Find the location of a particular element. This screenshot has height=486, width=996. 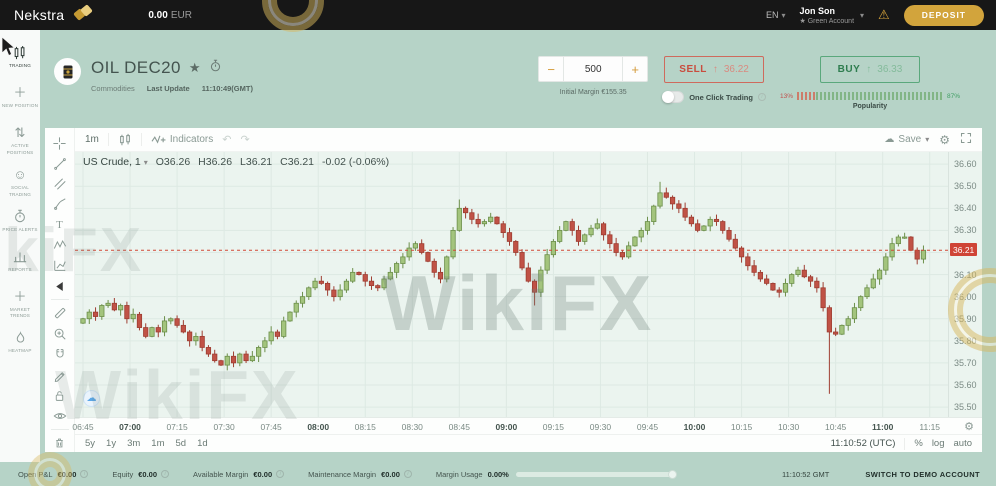

sidebar-item-heatmap: HEATMAP is located at coordinates (20, 345).